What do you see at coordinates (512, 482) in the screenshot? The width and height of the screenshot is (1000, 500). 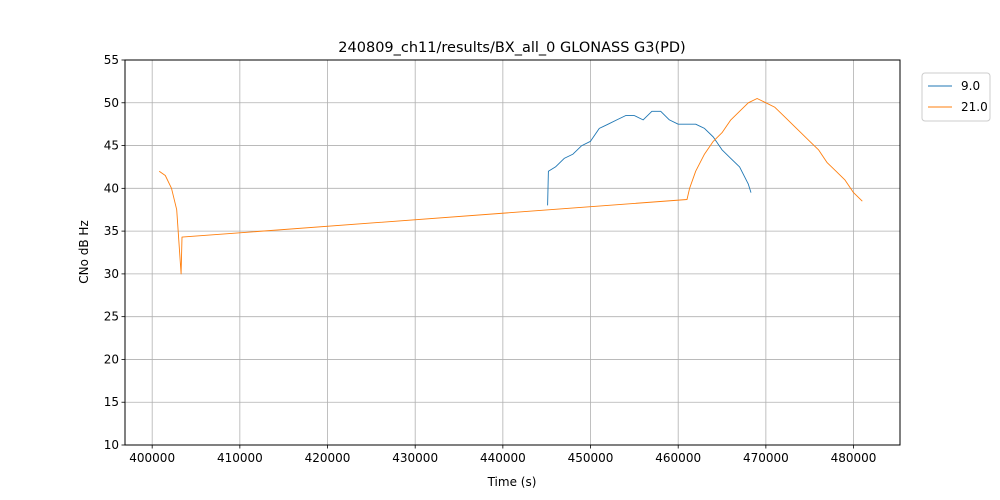 I see `x-axis-label: Time (s)` at bounding box center [512, 482].